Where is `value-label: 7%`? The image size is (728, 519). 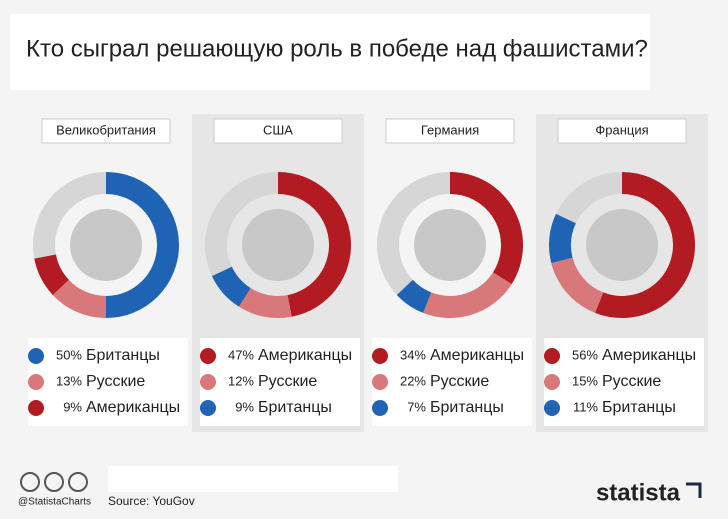
value-label: 7% is located at coordinates (416, 406).